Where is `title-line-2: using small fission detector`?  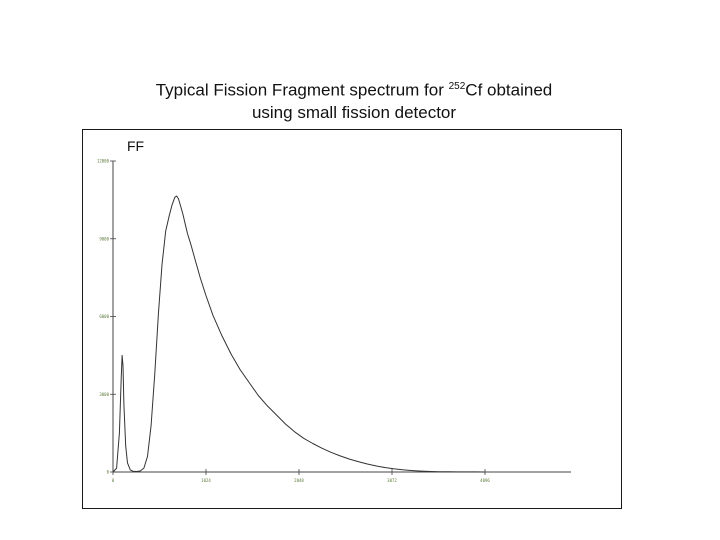 title-line-2: using small fission detector is located at coordinates (354, 112).